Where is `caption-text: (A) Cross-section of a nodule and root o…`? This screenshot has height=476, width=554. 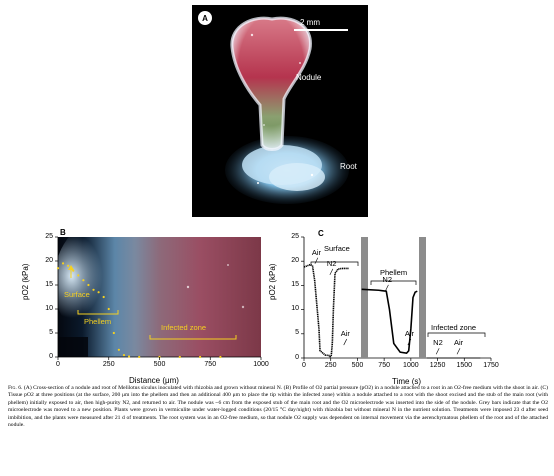 caption-text: (A) Cross-section of a nodule and root o… is located at coordinates (278, 407).